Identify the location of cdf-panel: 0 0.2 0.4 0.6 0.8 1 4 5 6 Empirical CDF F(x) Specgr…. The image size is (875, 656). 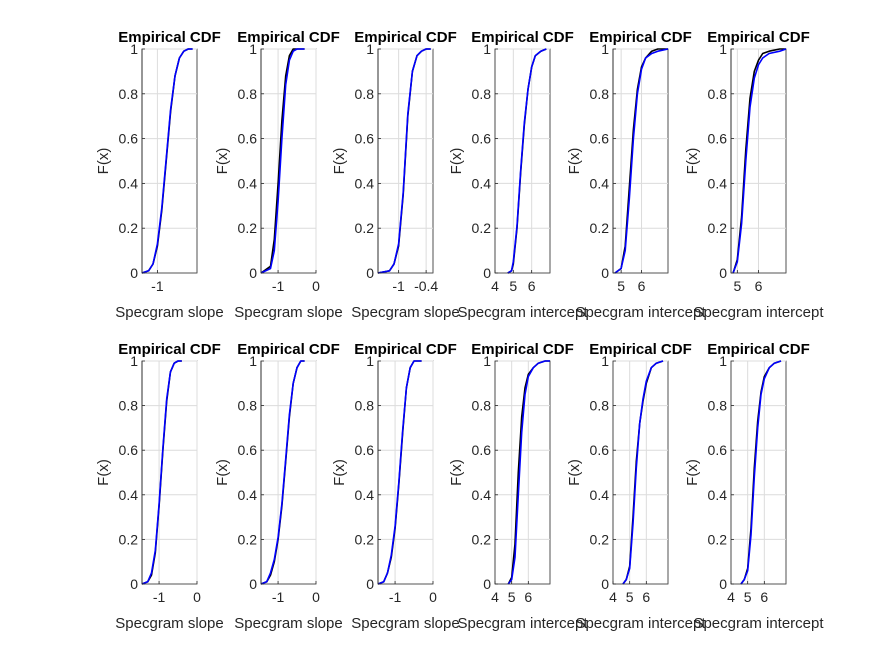
(518, 175).